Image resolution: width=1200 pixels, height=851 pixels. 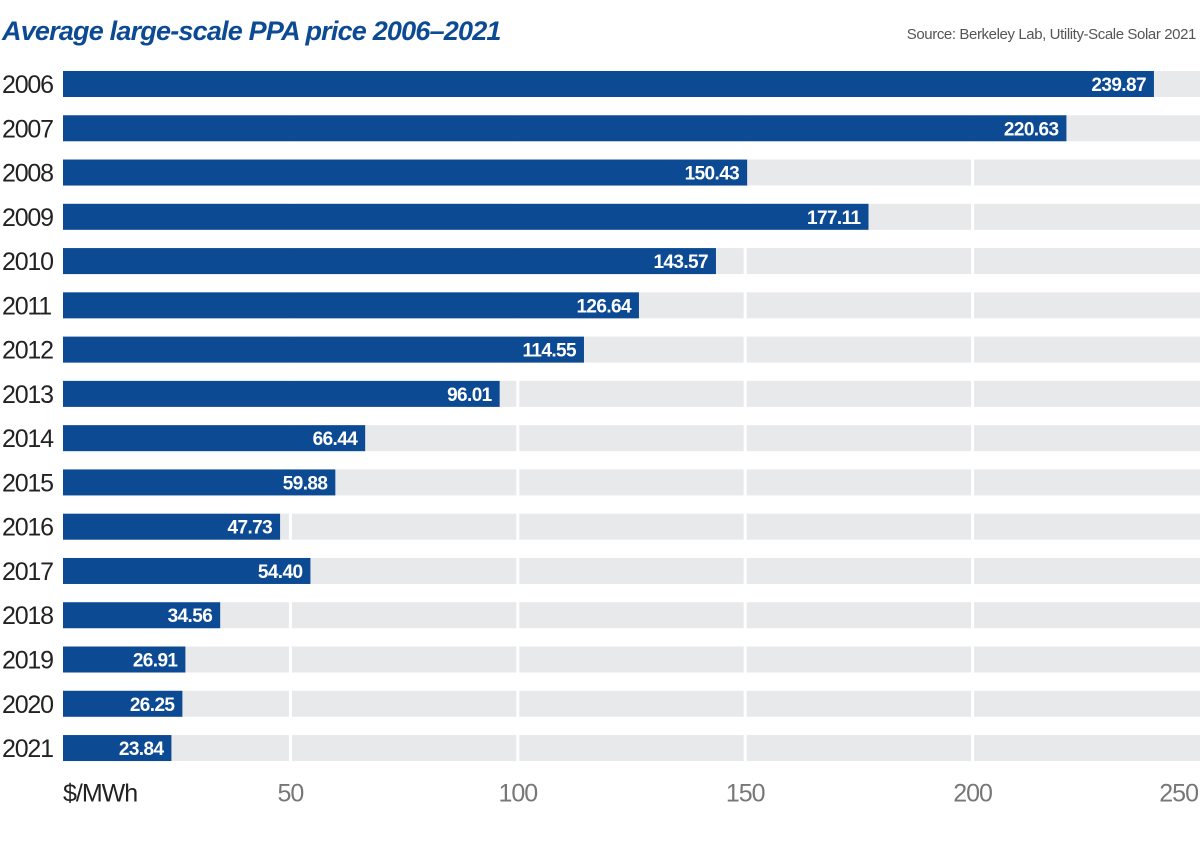 What do you see at coordinates (1031, 129) in the screenshot?
I see `value-label: 220.63` at bounding box center [1031, 129].